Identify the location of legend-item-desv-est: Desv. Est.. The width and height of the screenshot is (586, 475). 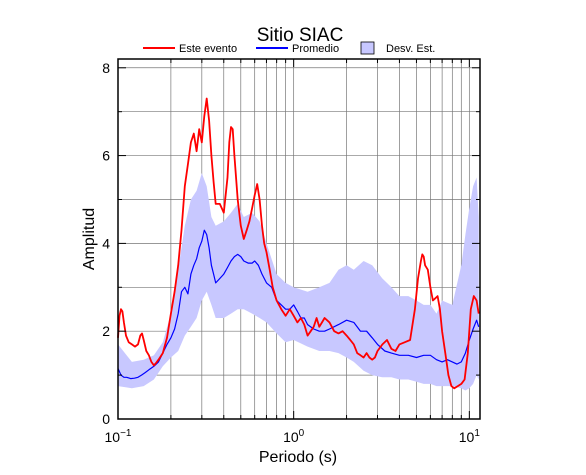
(397, 48).